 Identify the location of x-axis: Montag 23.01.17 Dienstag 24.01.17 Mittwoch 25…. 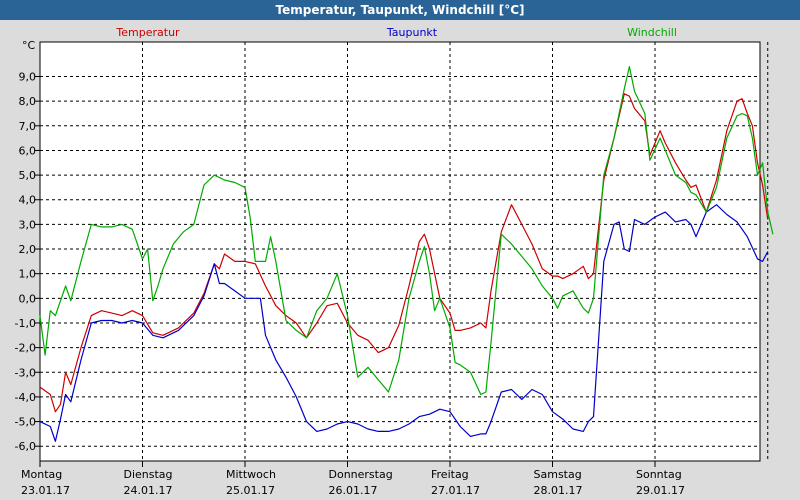
(353, 479).